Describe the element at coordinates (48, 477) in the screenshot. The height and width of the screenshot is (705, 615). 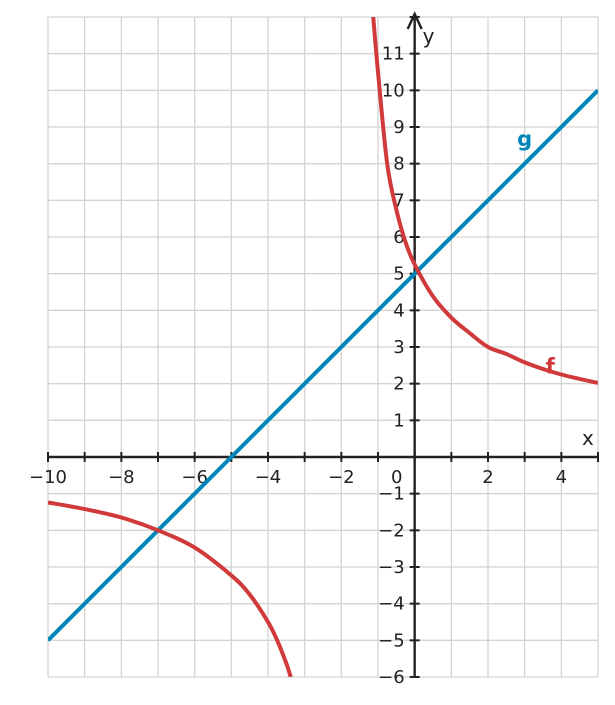
I see `x-tick-label: −10` at that location.